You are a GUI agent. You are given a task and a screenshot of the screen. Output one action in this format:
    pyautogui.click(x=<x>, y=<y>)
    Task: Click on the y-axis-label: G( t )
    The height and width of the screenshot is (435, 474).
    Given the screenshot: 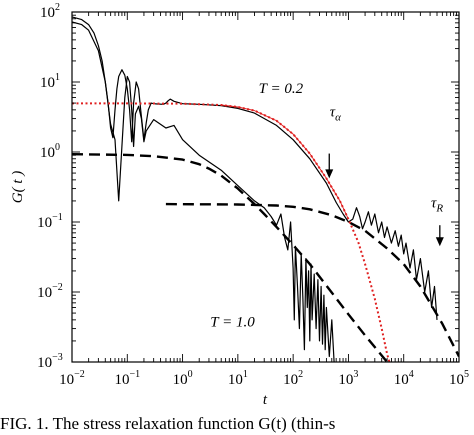 What is the action you would take?
    pyautogui.click(x=18, y=187)
    